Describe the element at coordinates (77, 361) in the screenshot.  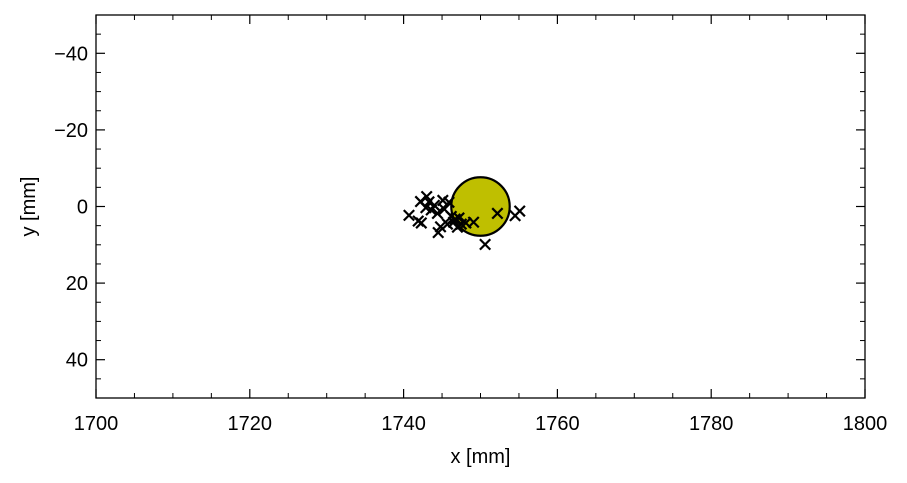
I see `y-tick-label: 40` at that location.